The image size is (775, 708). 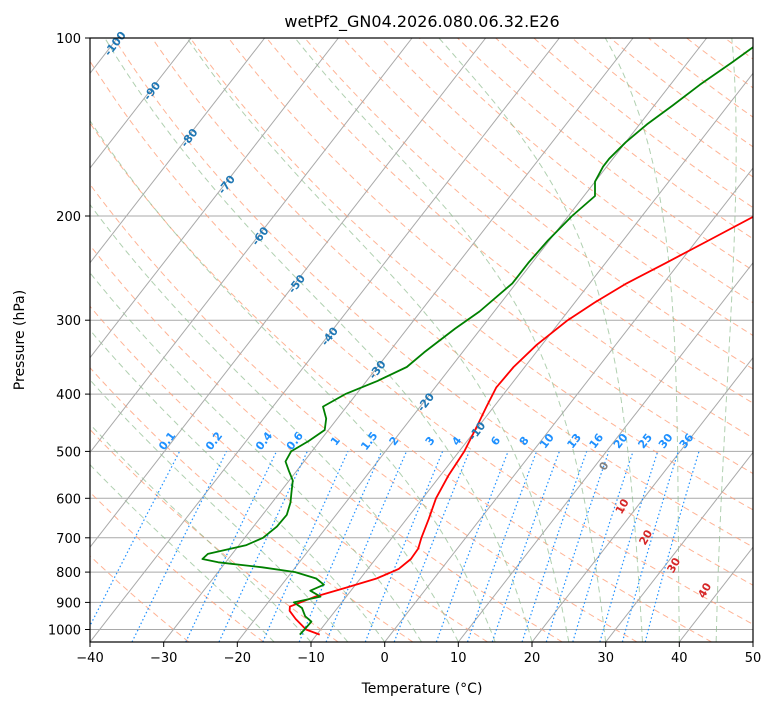 I want to click on x-tick-label: −20, so click(x=237, y=658).